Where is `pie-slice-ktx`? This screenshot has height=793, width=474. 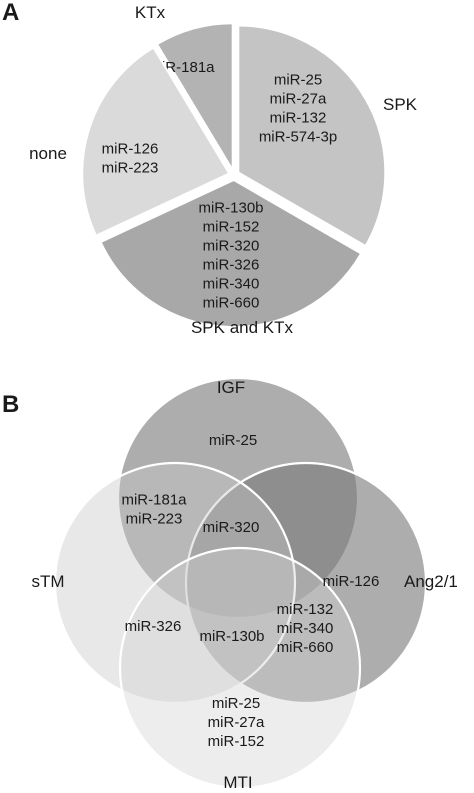 pie-slice-ktx is located at coordinates (194, 98).